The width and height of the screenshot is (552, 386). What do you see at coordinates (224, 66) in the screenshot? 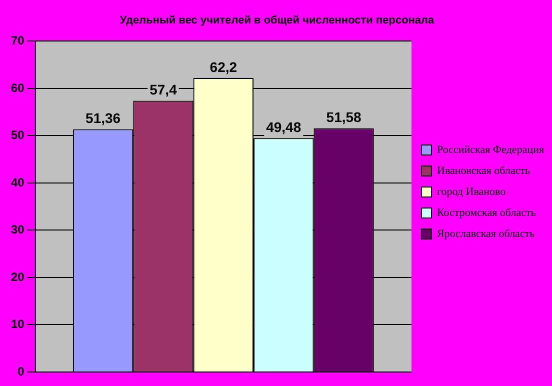
I see `data-label: 62,2` at bounding box center [224, 66].